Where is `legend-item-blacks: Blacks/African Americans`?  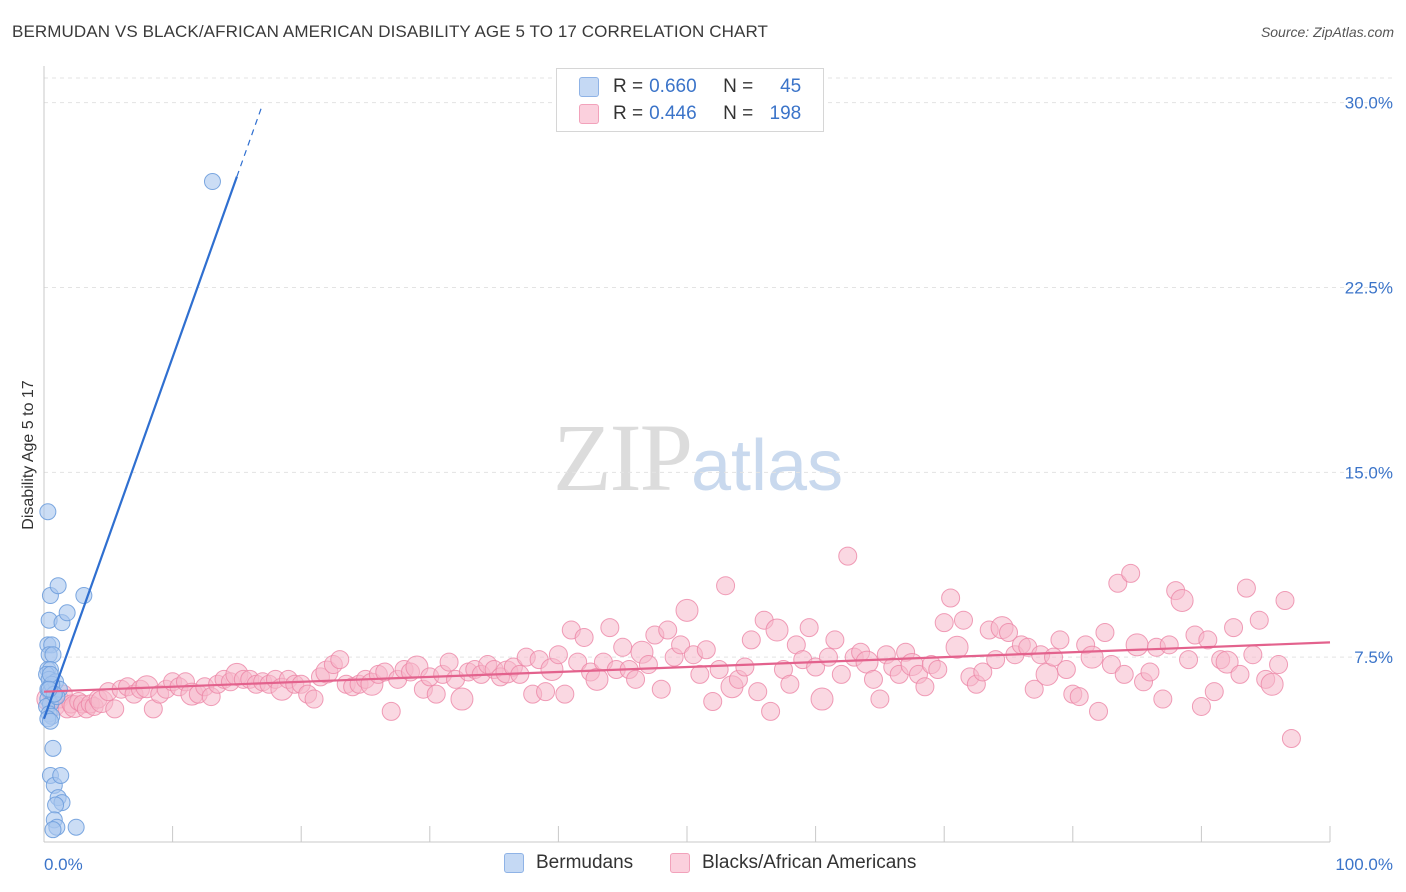
legend-item-blacks: Blacks/African Americans is located at coordinates (793, 863).